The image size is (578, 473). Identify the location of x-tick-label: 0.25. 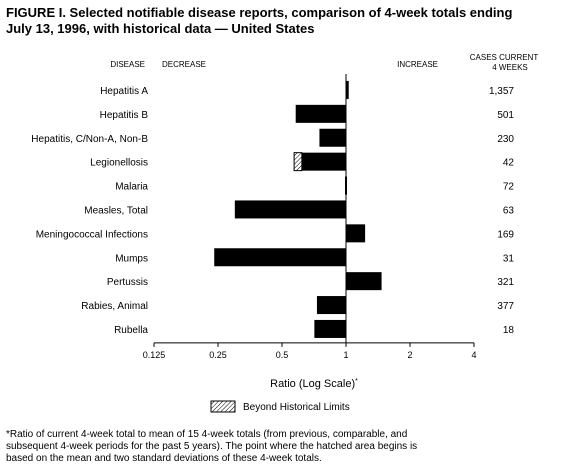
(218, 355).